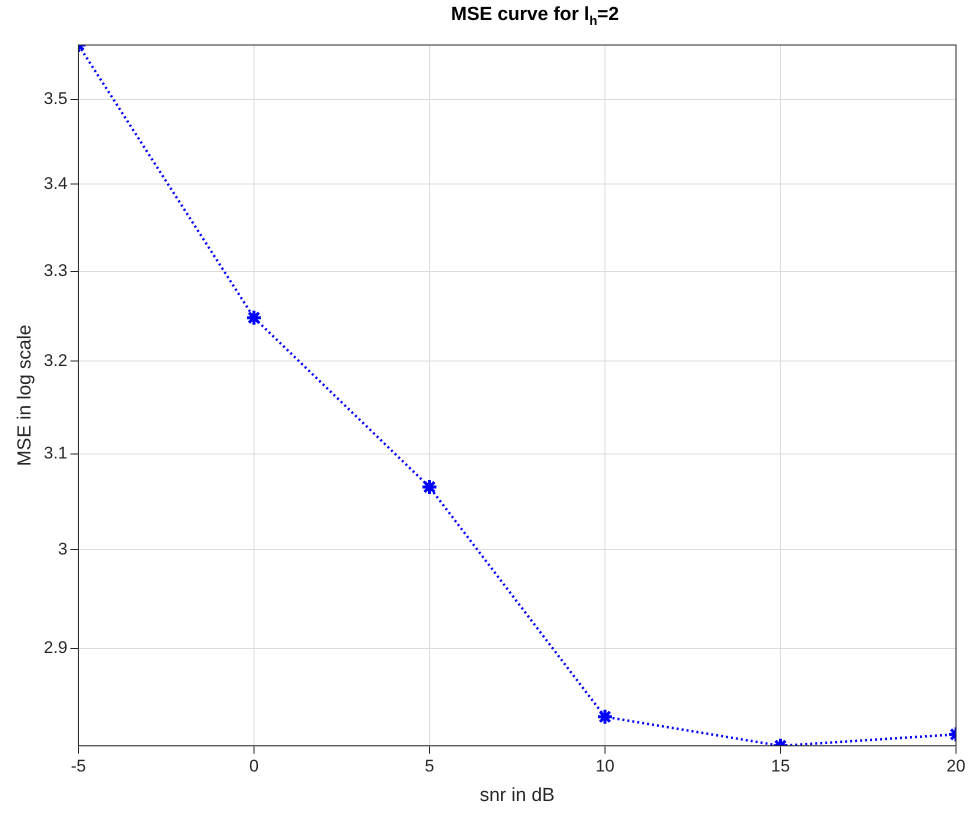 The height and width of the screenshot is (821, 978). What do you see at coordinates (78, 766) in the screenshot?
I see `x-tick-label: -5` at bounding box center [78, 766].